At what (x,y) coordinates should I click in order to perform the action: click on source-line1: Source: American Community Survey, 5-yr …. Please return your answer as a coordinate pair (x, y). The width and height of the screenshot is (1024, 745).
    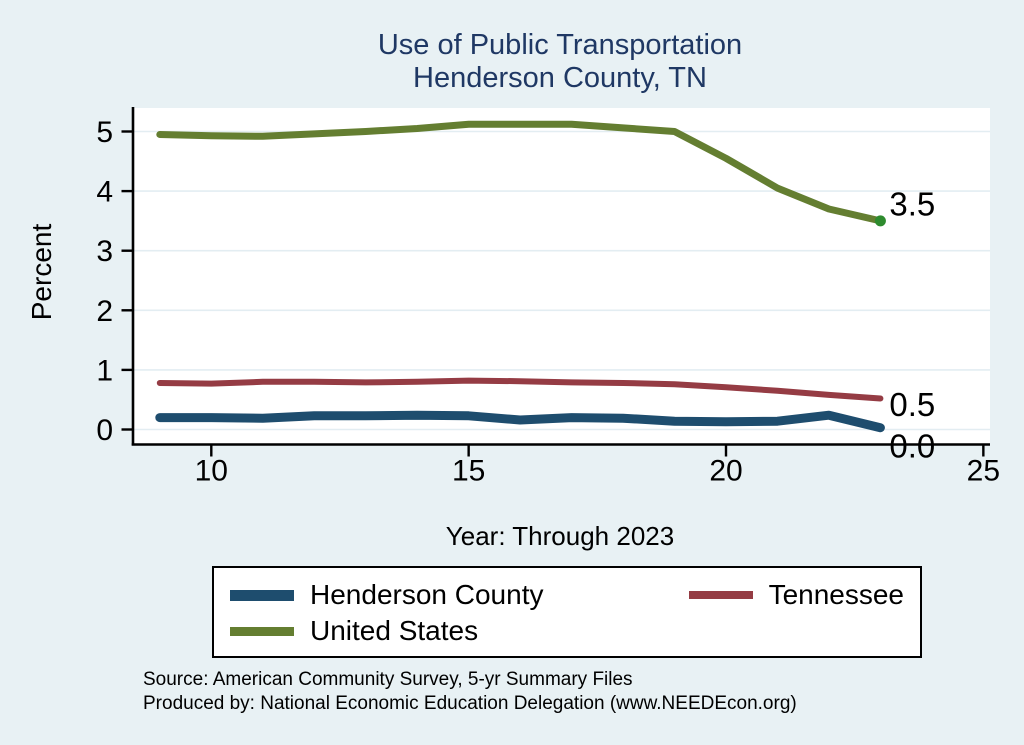
    Looking at the image, I should click on (388, 679).